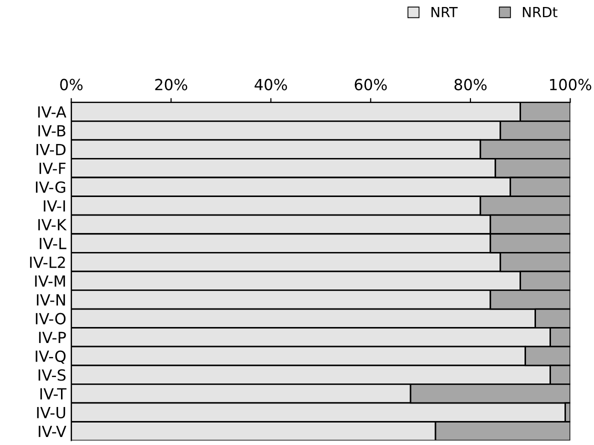  Describe the element at coordinates (52, 224) in the screenshot. I see `y-tick-label: IV-K` at that location.